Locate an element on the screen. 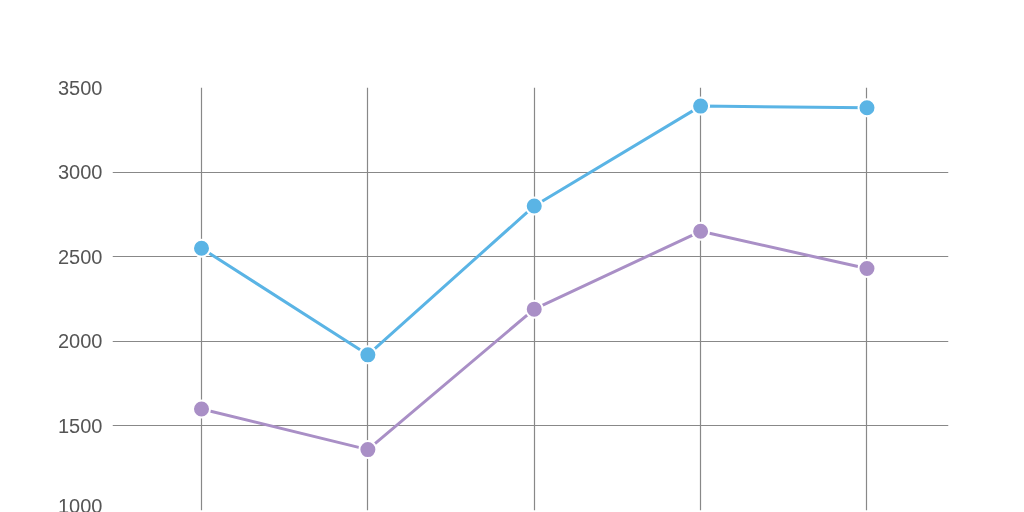  y-tick-label: 2000 is located at coordinates (80, 341).